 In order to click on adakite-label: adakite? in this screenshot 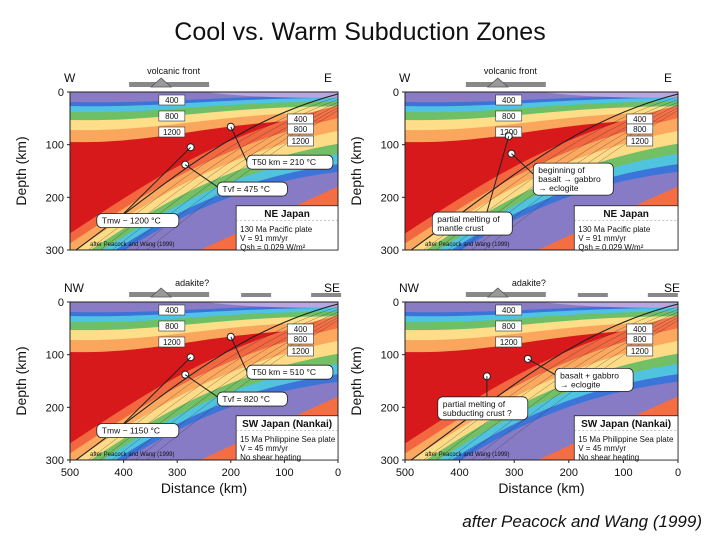, I will do `click(192, 283)`.